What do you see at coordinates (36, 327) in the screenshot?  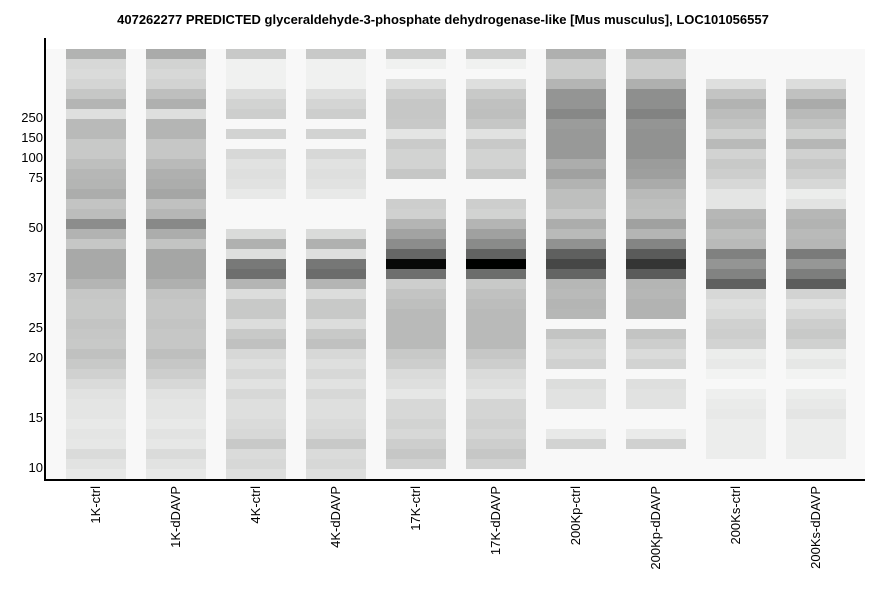 I see `y-tick-label: 25` at bounding box center [36, 327].